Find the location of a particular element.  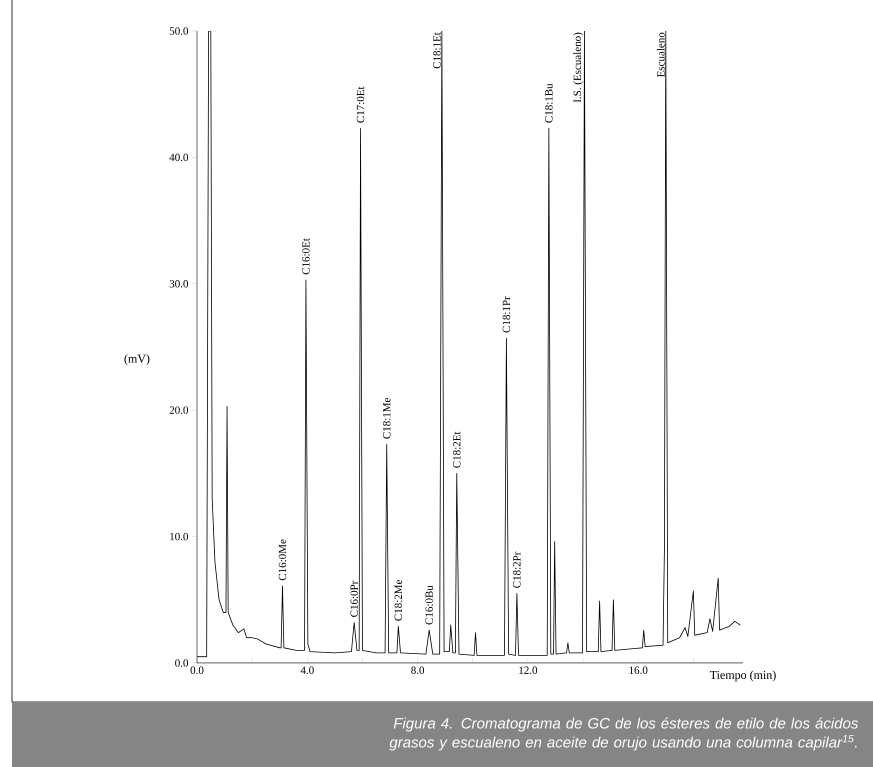

y-tick-label: 50.0 is located at coordinates (179, 31).